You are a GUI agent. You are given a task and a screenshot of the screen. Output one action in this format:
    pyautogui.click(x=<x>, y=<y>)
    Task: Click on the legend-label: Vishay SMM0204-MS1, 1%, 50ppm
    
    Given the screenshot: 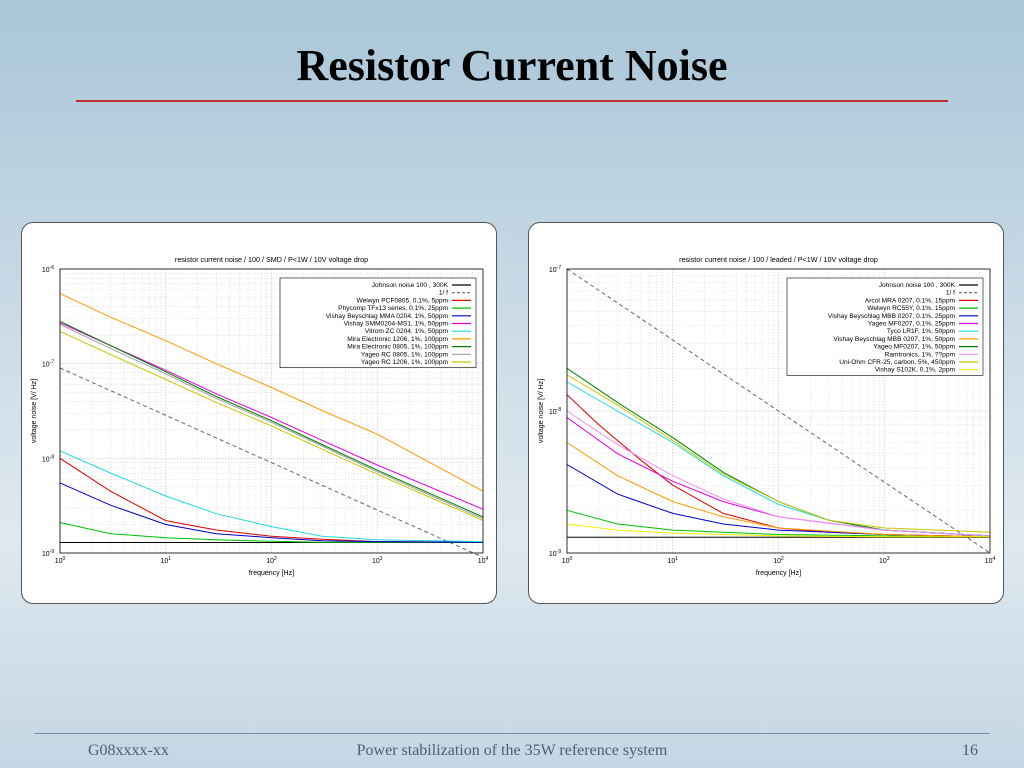 What is the action you would take?
    pyautogui.click(x=396, y=324)
    